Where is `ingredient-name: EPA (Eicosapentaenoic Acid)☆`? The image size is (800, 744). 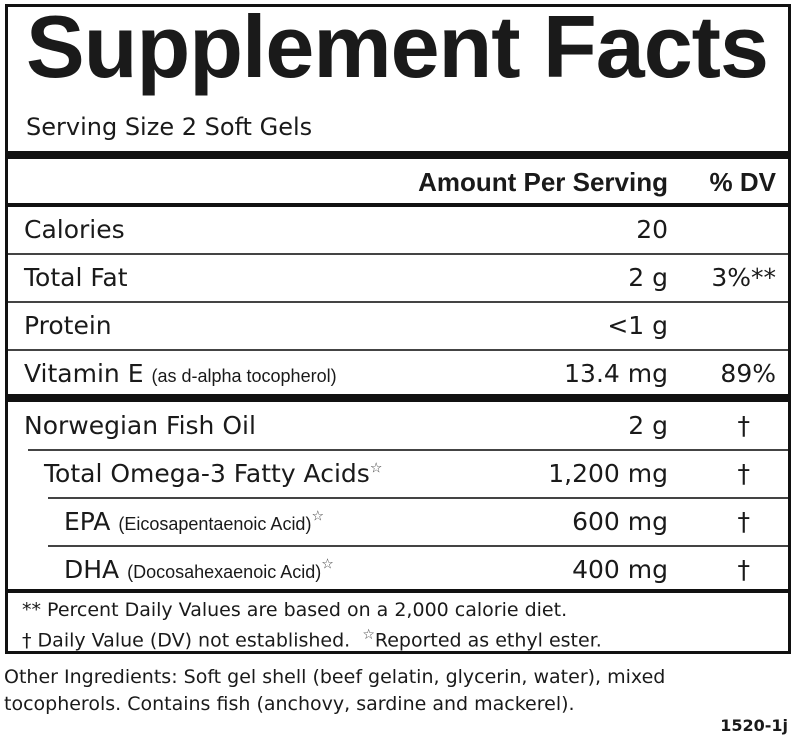 ingredient-name: EPA (Eicosapentaenoic Acid)☆ is located at coordinates (194, 521).